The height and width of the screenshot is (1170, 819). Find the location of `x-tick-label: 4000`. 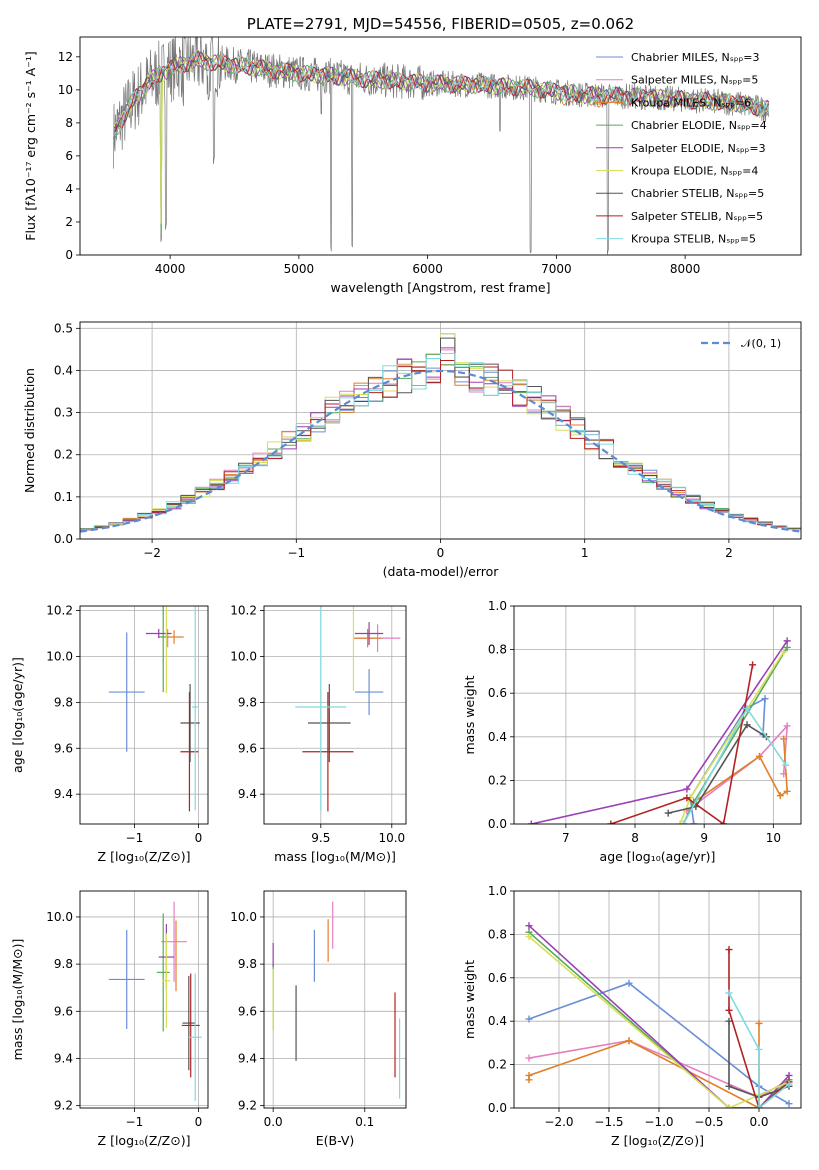

x-tick-label: 4000 is located at coordinates (170, 269).